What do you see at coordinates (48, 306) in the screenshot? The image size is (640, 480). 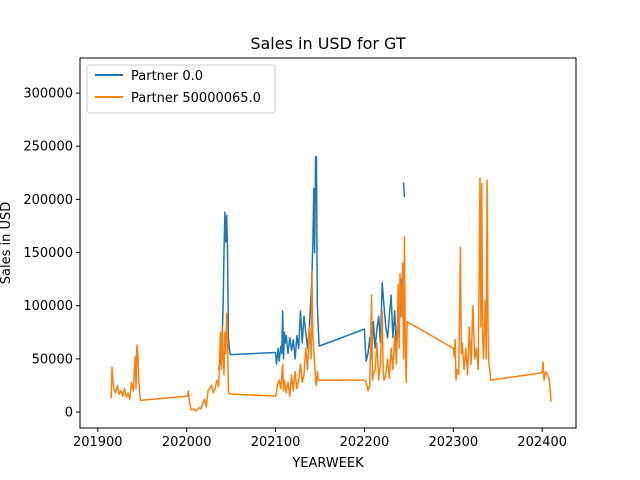 I see `y-tick-label-100000: 100000` at bounding box center [48, 306].